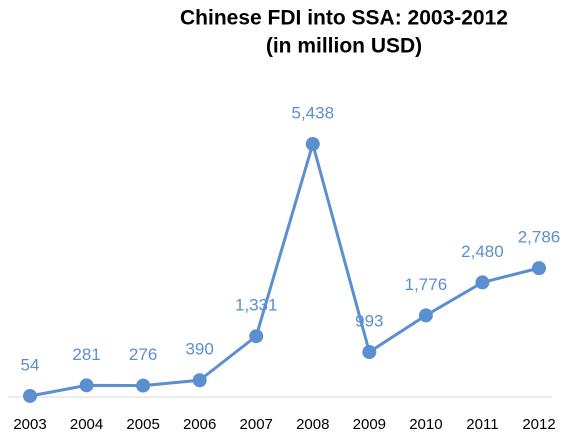 This screenshot has height=436, width=567. What do you see at coordinates (426, 284) in the screenshot?
I see `data-label: 1,776` at bounding box center [426, 284].